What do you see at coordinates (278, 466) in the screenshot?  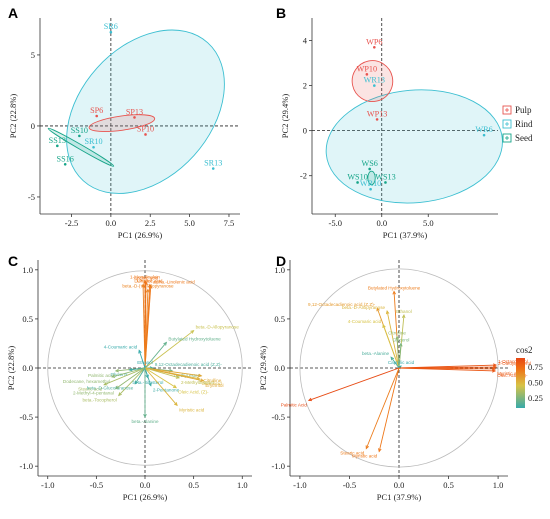 I see `y-tick-label: -1.0` at bounding box center [278, 466].